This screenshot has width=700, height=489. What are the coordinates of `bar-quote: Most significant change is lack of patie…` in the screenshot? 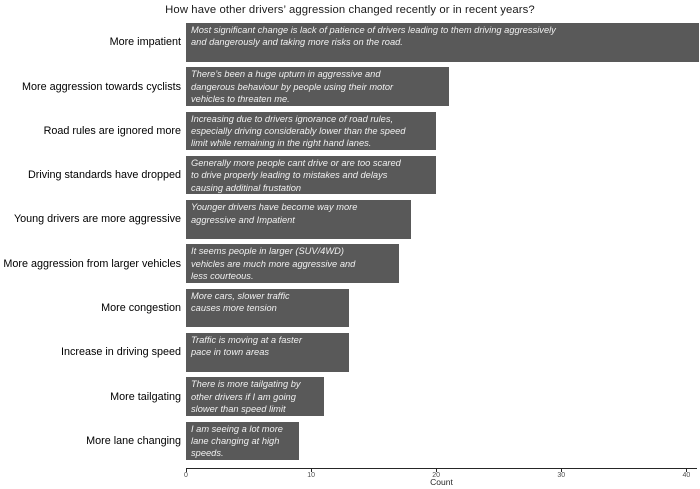 It's located at (373, 36).